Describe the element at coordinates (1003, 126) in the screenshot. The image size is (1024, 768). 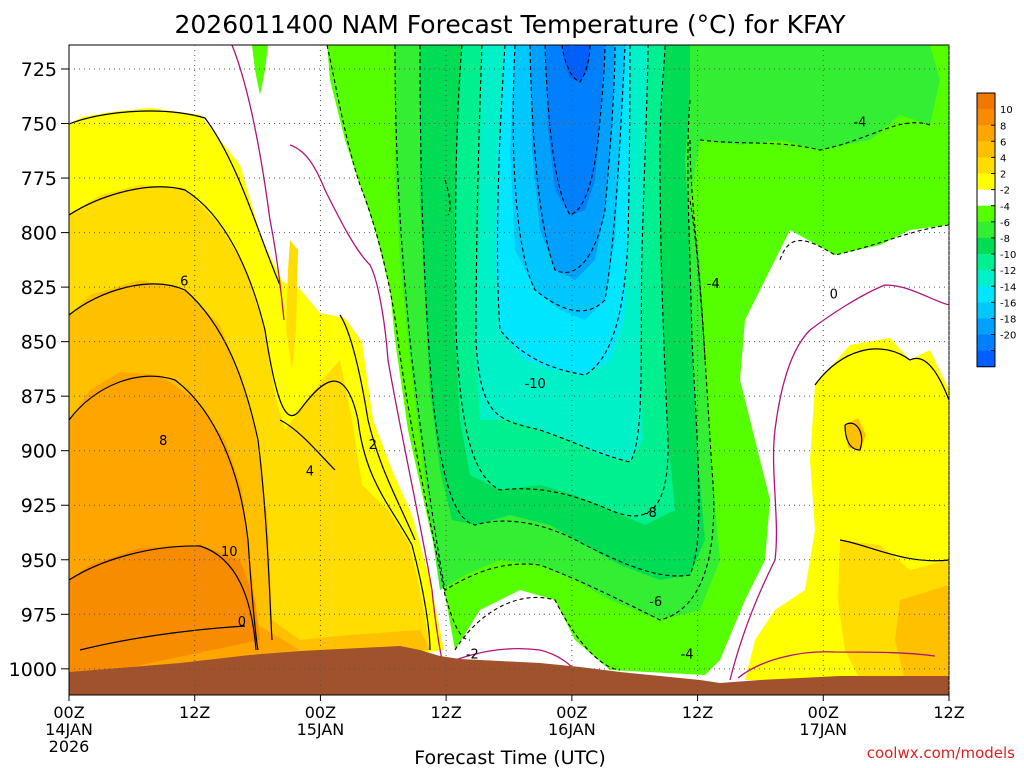
I see `colorbar-label: 8` at that location.